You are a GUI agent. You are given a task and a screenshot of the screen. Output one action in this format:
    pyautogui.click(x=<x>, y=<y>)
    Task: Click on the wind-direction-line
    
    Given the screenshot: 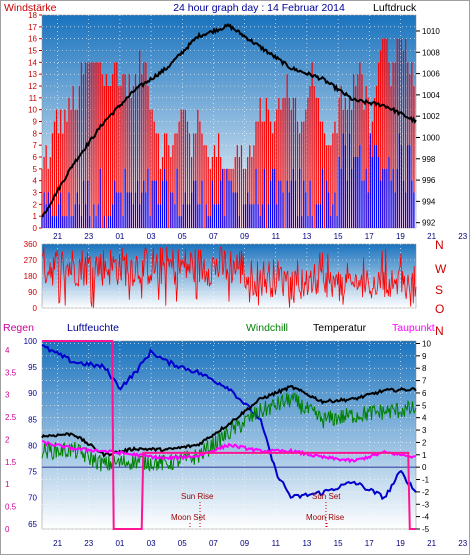 What is the action you would take?
    pyautogui.click(x=229, y=276)
    